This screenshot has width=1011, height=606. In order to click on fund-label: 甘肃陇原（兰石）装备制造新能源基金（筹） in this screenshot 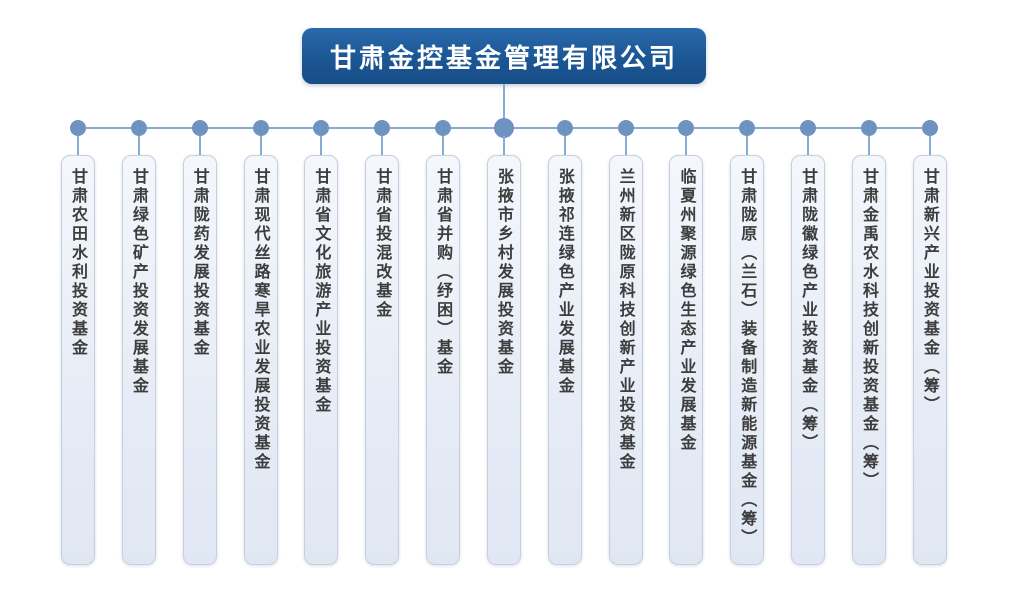, I will do `click(748, 358)`.